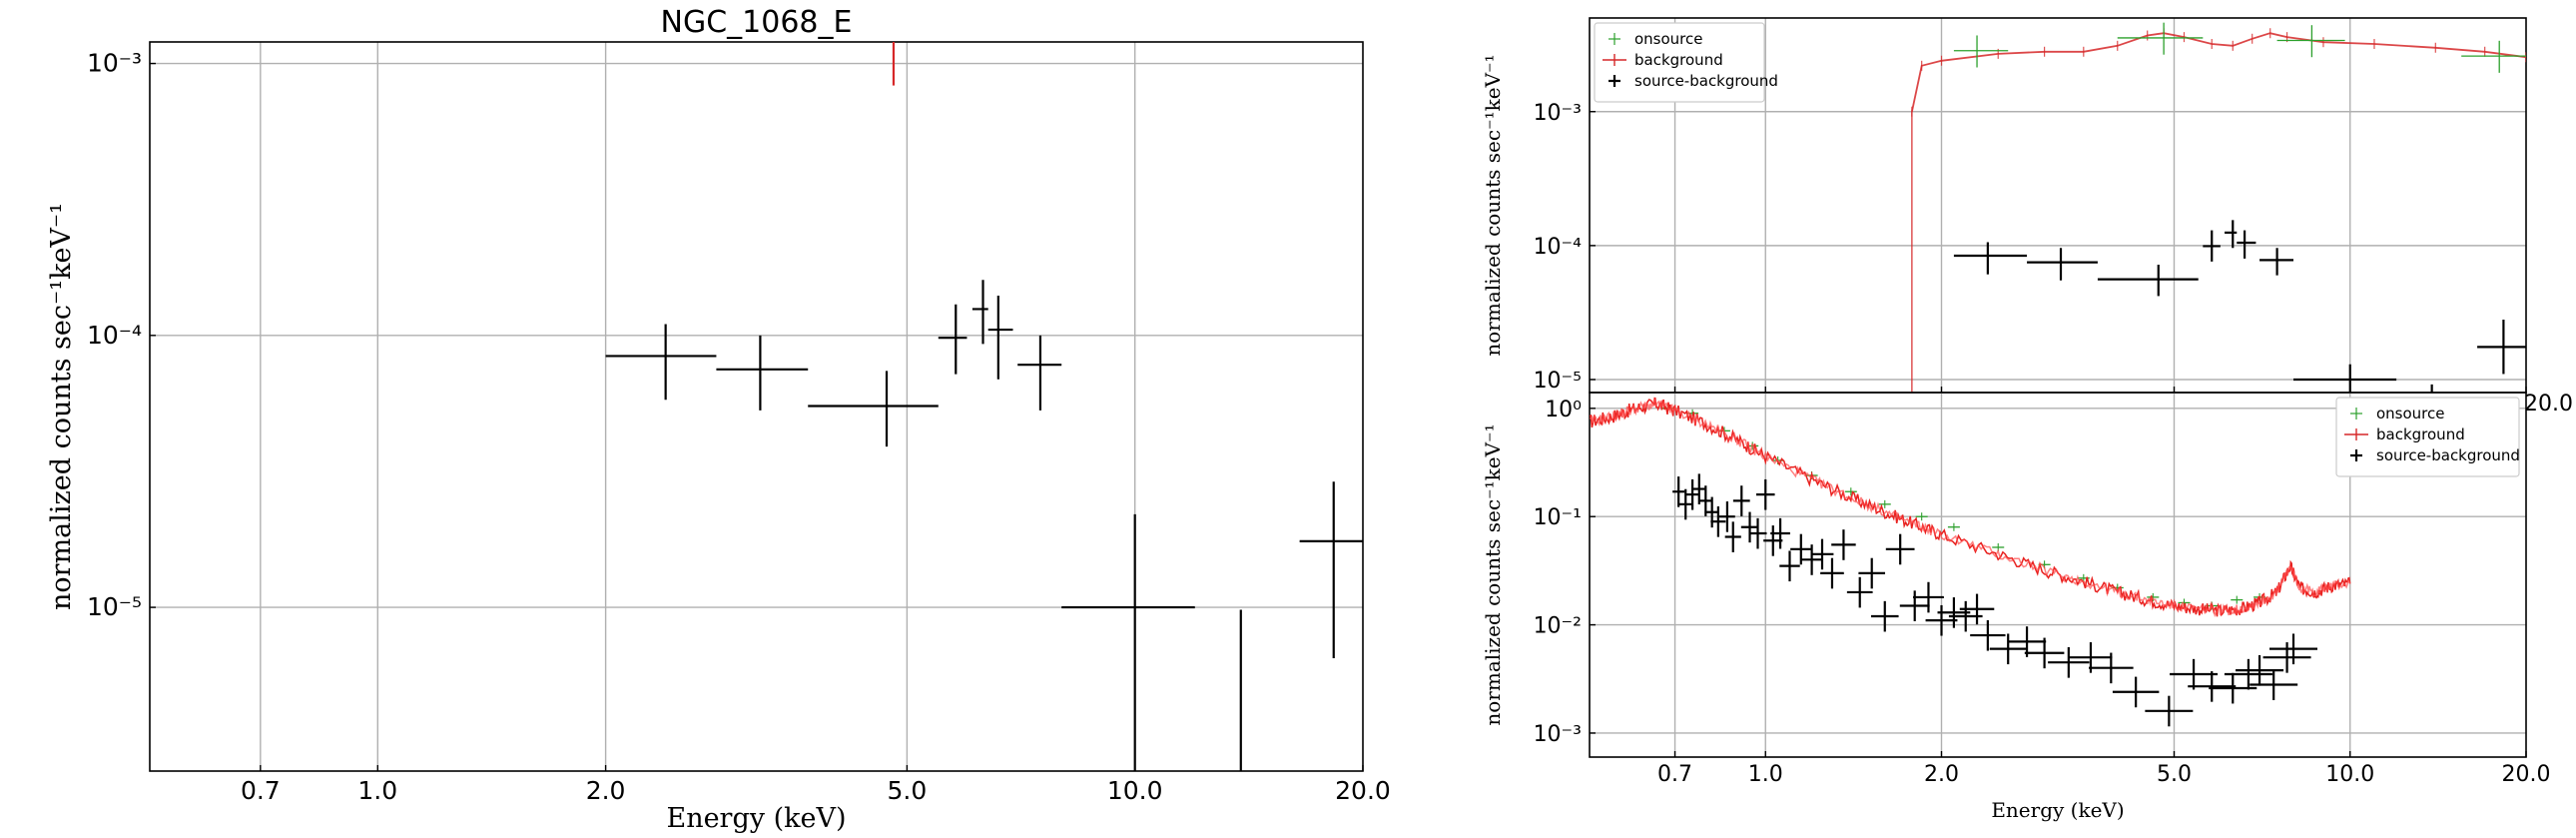 This screenshot has width=2576, height=838. Describe the element at coordinates (2218, 207) in the screenshot. I see `top-right-data` at that location.